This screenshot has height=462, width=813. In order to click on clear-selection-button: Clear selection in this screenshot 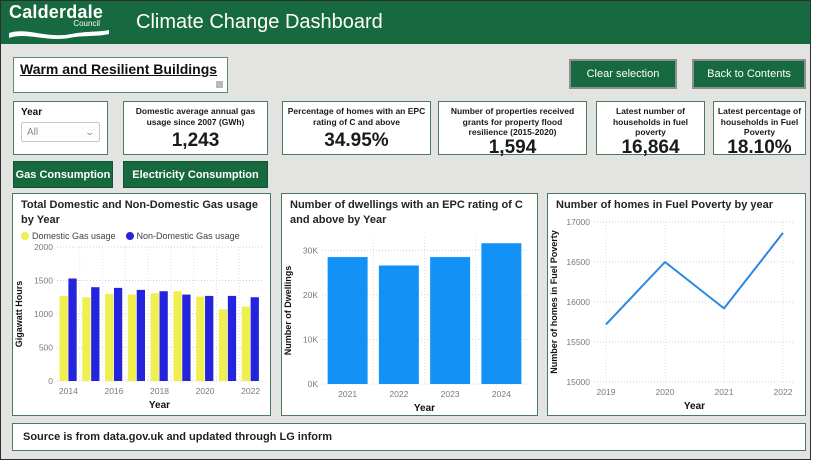, I will do `click(623, 74)`.